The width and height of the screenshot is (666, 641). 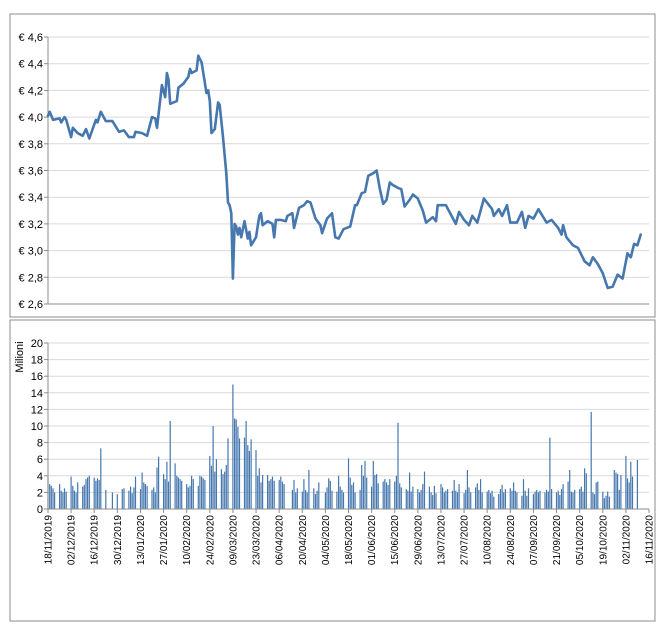 What do you see at coordinates (39, 427) in the screenshot?
I see `volume-y-tick-labels: 0 2 4 6 8 10 12 14 16 18 20` at bounding box center [39, 427].